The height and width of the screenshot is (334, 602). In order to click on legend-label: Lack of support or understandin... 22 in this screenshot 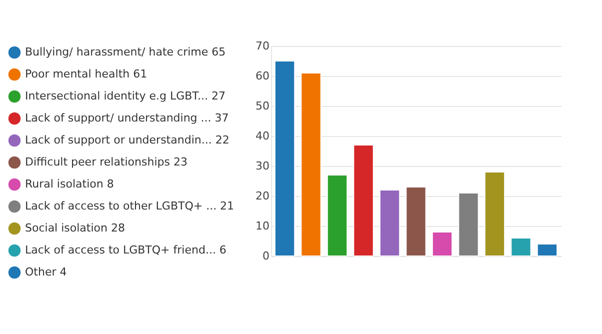, I will do `click(127, 140)`.